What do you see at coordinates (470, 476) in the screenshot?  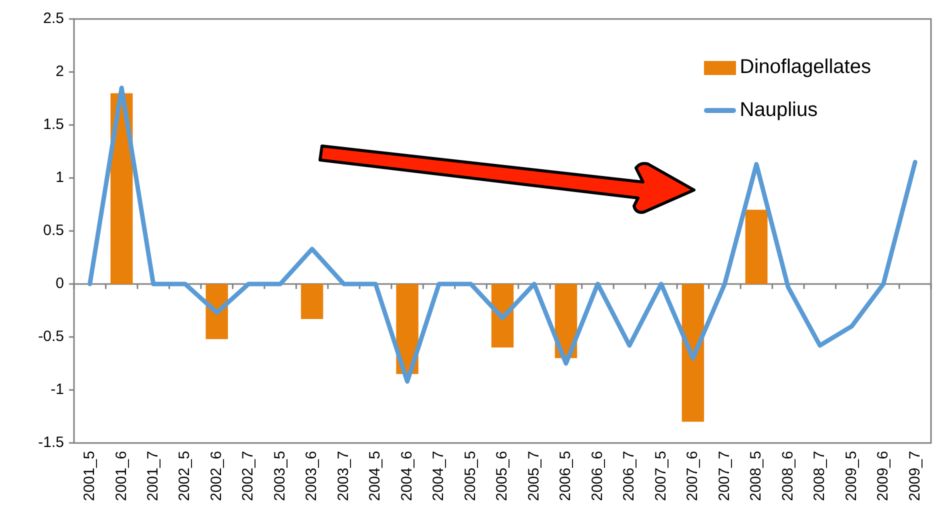 I see `x-tick-label: 2005_5` at bounding box center [470, 476].